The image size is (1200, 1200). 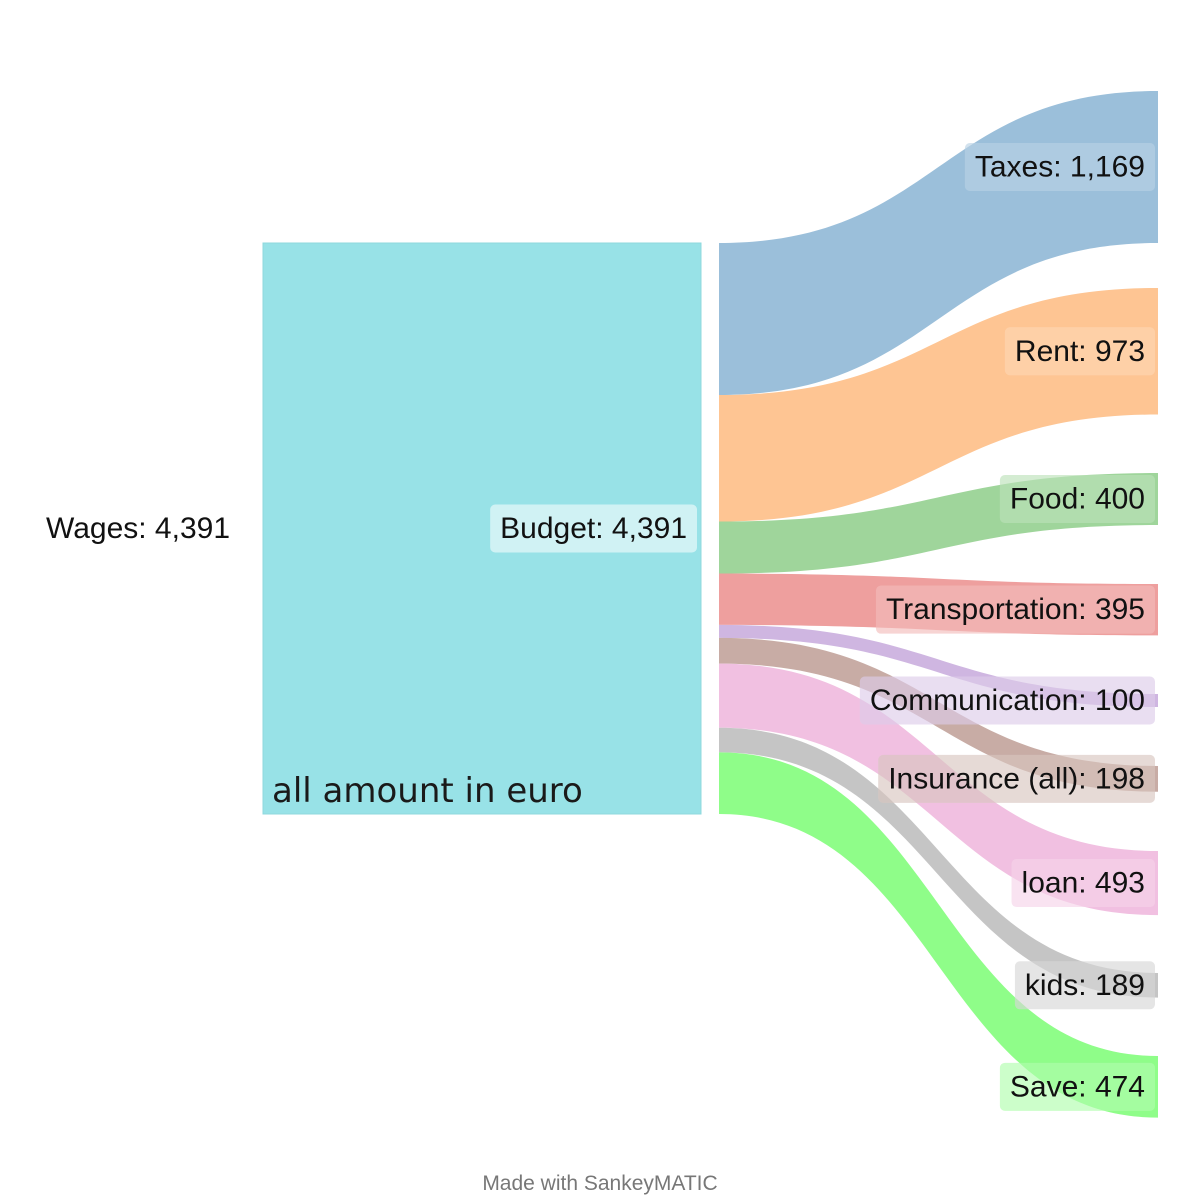 I want to click on label-bg-loan, so click(x=1083, y=883).